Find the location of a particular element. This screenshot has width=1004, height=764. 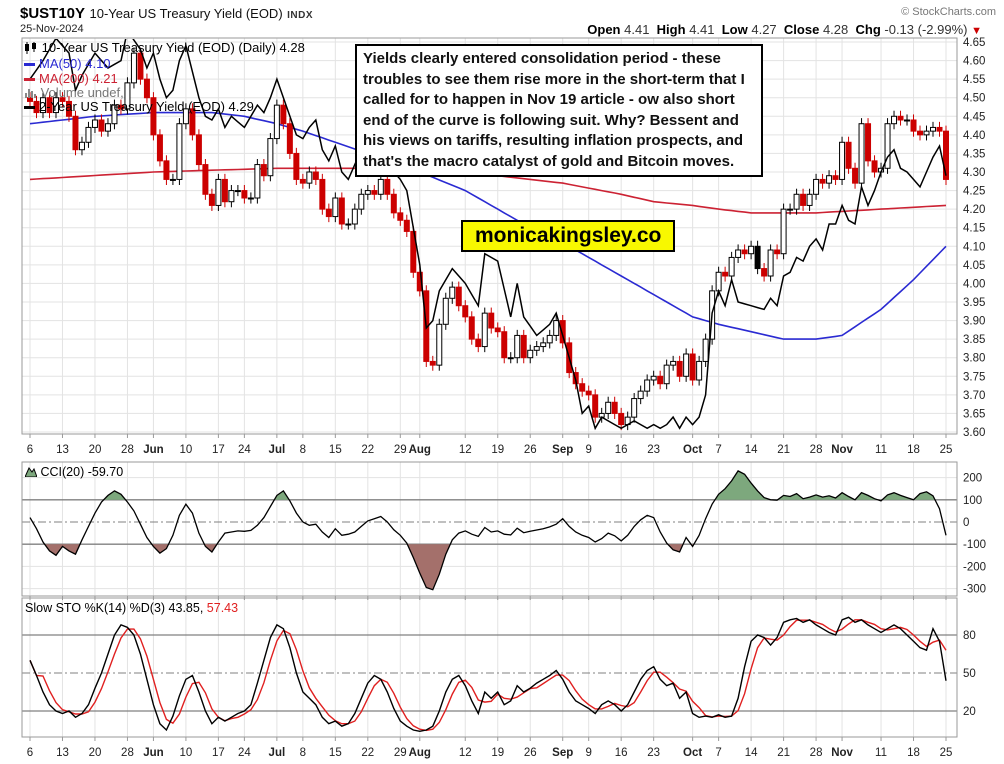

axis-tick-label: Jul is located at coordinates (277, 450).